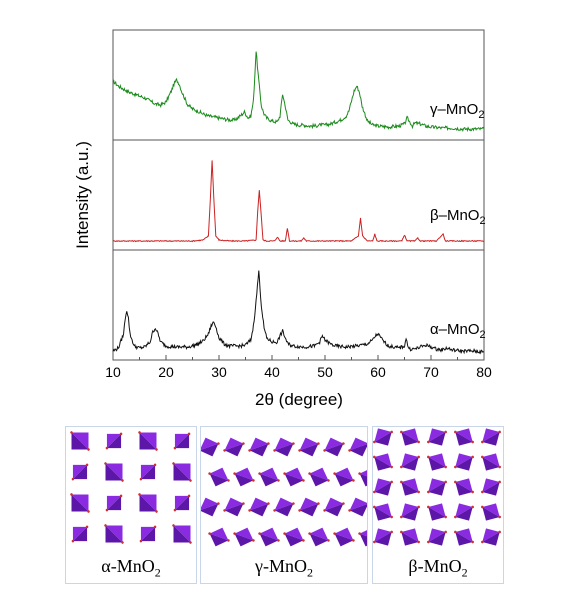 The width and height of the screenshot is (583, 594). What do you see at coordinates (457, 111) in the screenshot?
I see `series-label: γ–MnO2` at bounding box center [457, 111].